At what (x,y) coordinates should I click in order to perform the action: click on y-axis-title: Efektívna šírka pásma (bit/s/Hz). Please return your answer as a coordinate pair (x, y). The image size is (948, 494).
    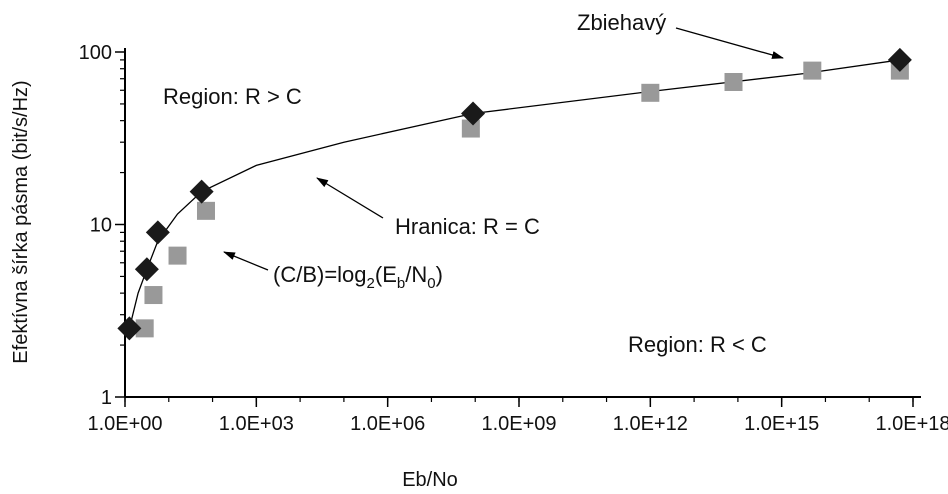
    Looking at the image, I should click on (21, 221).